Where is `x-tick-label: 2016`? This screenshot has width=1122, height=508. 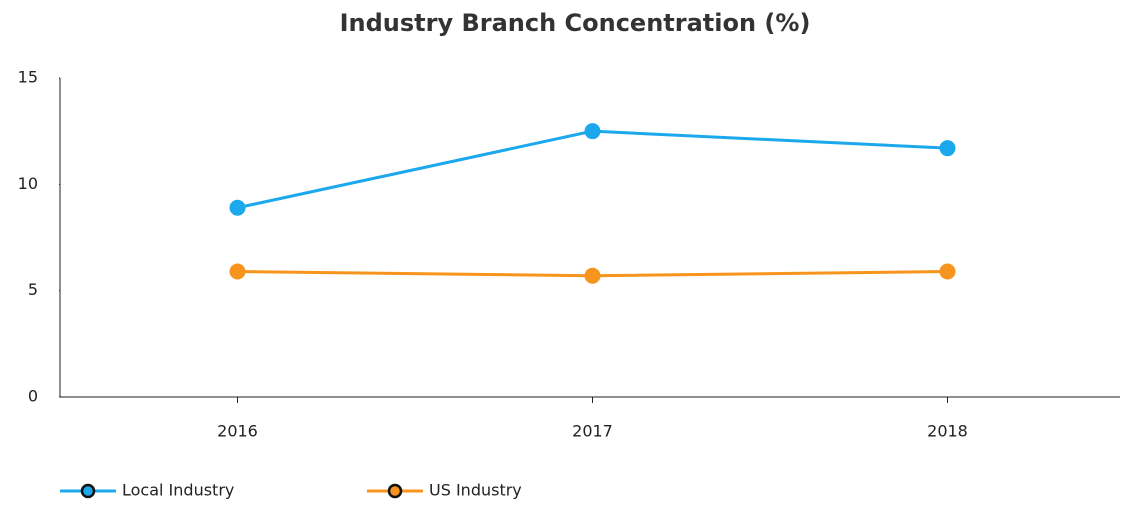
x-tick-label: 2016 is located at coordinates (237, 431).